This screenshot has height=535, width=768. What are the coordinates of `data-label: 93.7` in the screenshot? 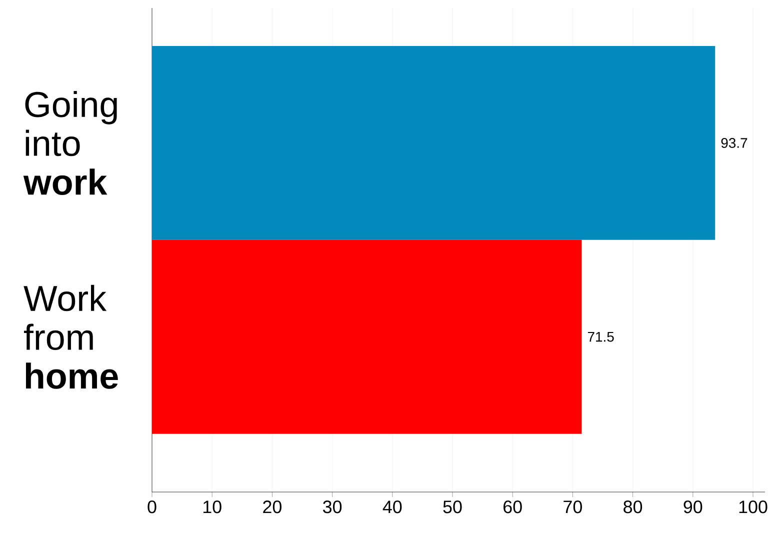 It's located at (734, 143).